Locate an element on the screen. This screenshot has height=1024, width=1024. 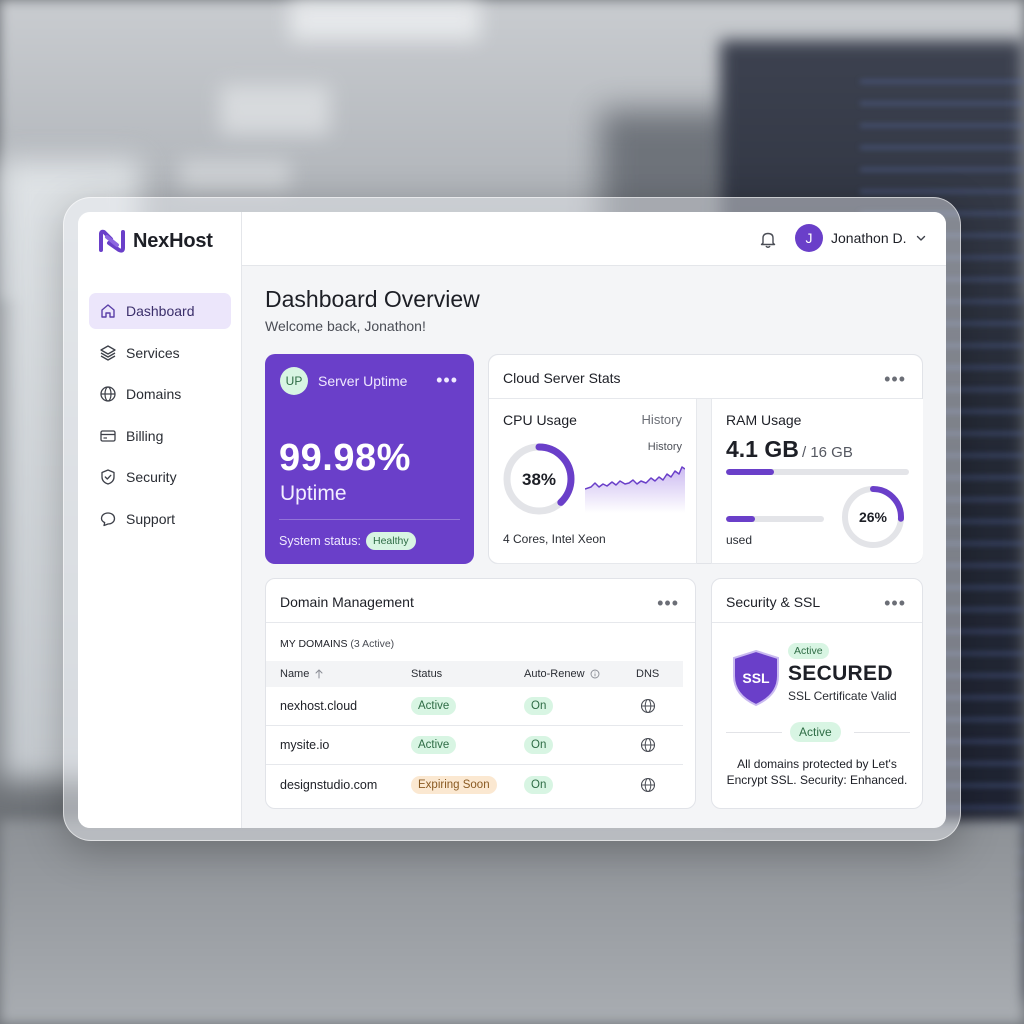
layers-icon is located at coordinates (108, 353).